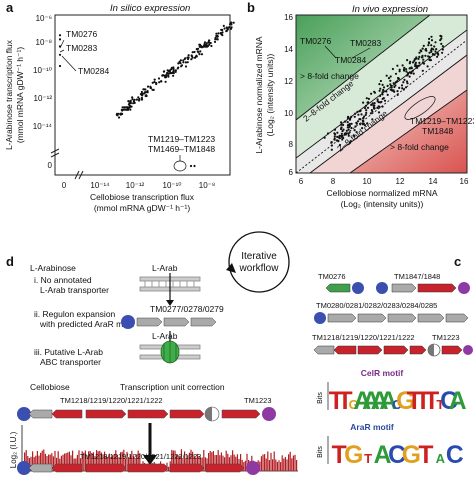 The height and width of the screenshot is (482, 474). I want to click on a-annot-tm0276: TM0276, so click(81, 34).